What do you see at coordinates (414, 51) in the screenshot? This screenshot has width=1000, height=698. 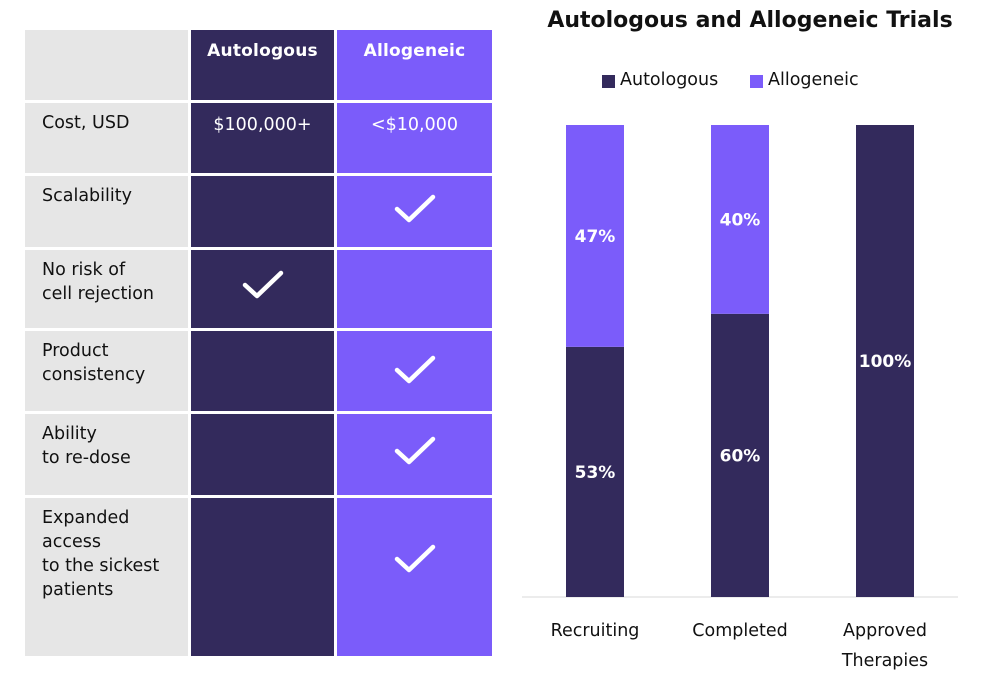 I see `header-allogeneic-label: Allogeneic` at bounding box center [414, 51].